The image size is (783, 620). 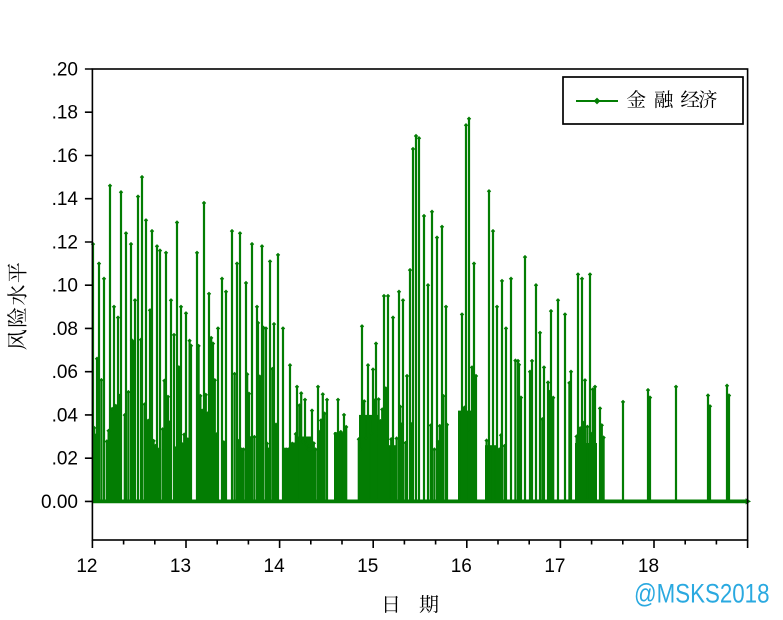 I want to click on svg-text: 0.00, so click(x=59, y=502).